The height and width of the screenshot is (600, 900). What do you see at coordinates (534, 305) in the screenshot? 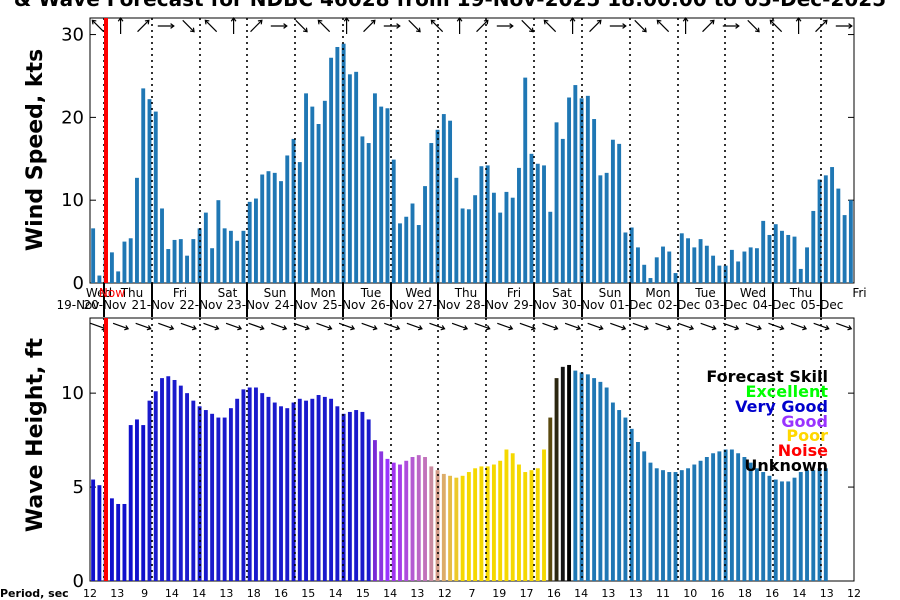
I see `date-label: 29-Nov` at bounding box center [534, 305].